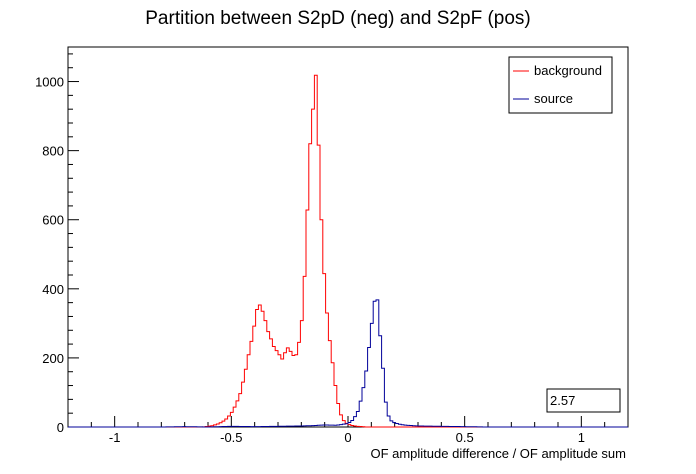  I want to click on x-tick-label: -0.5, so click(231, 437).